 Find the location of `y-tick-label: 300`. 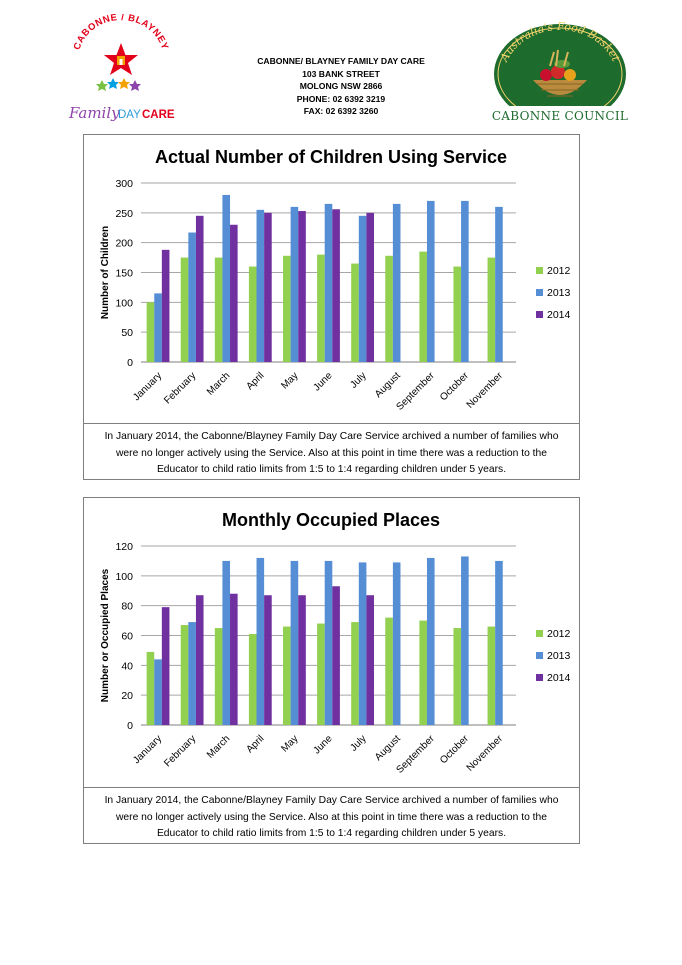

y-tick-label: 300 is located at coordinates (124, 184).